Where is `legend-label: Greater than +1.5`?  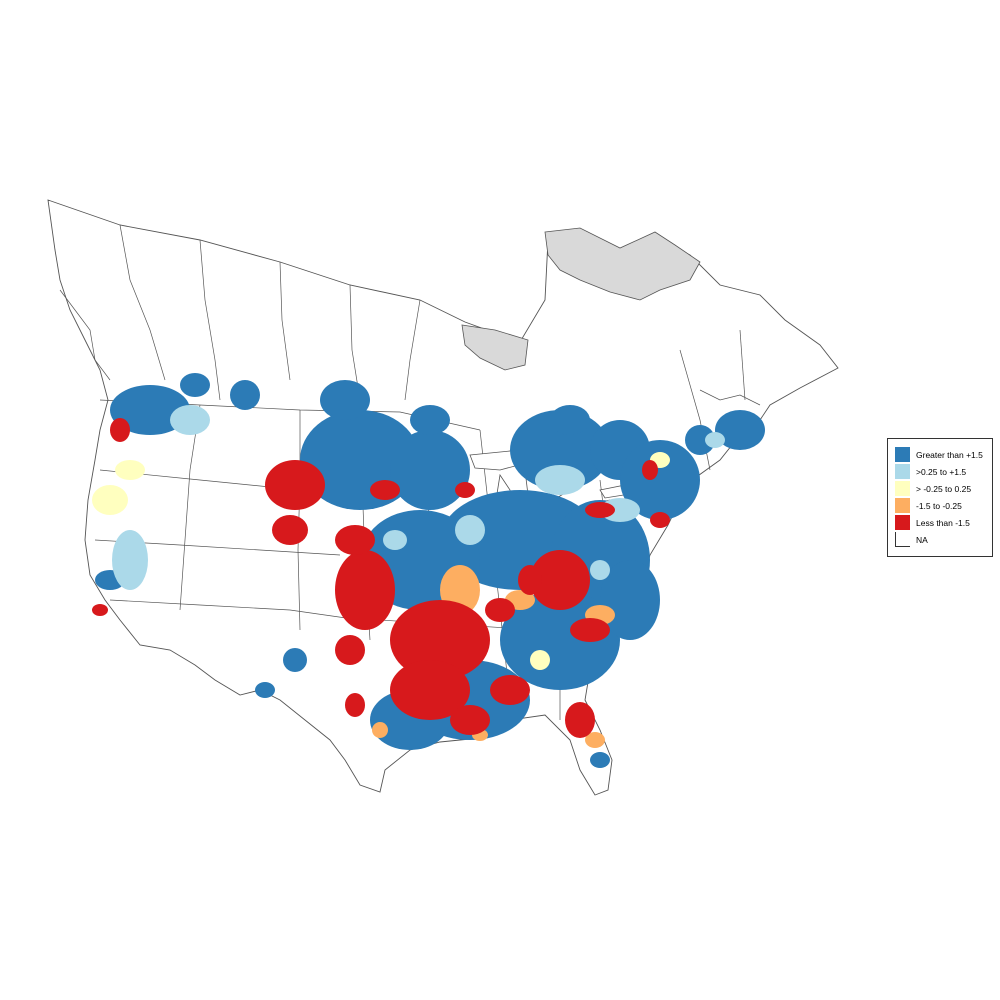 legend-label: Greater than +1.5 is located at coordinates (949, 454).